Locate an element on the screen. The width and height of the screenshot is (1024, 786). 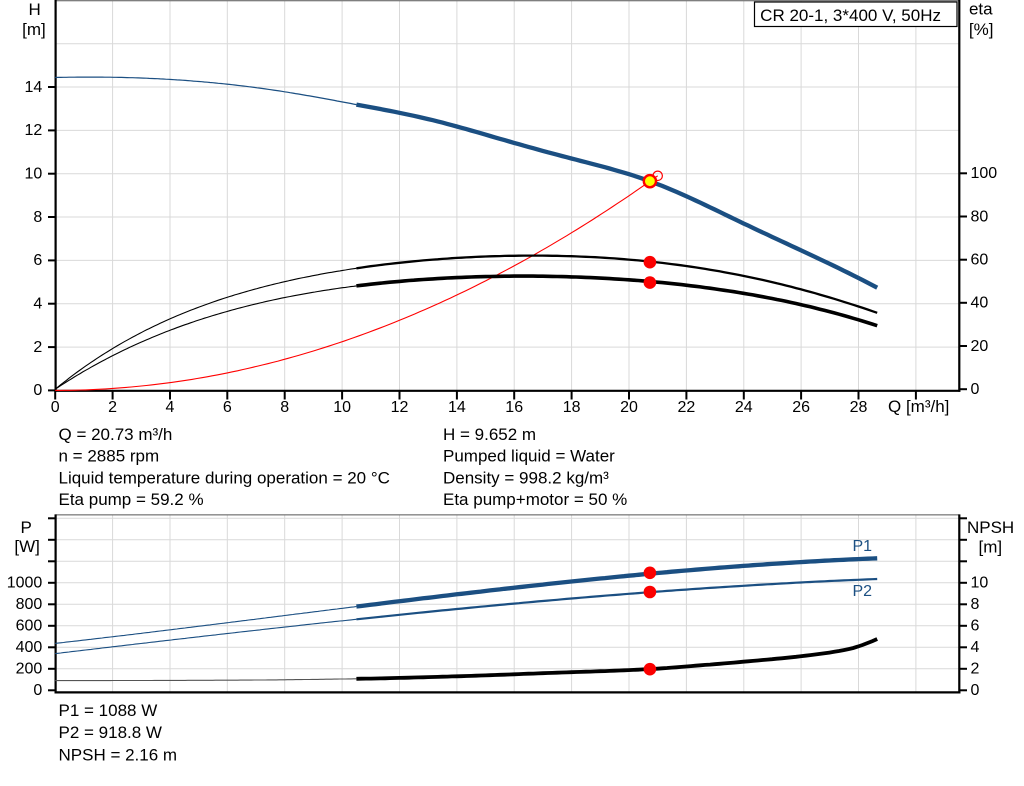
svg-text: 40 is located at coordinates (980, 303).